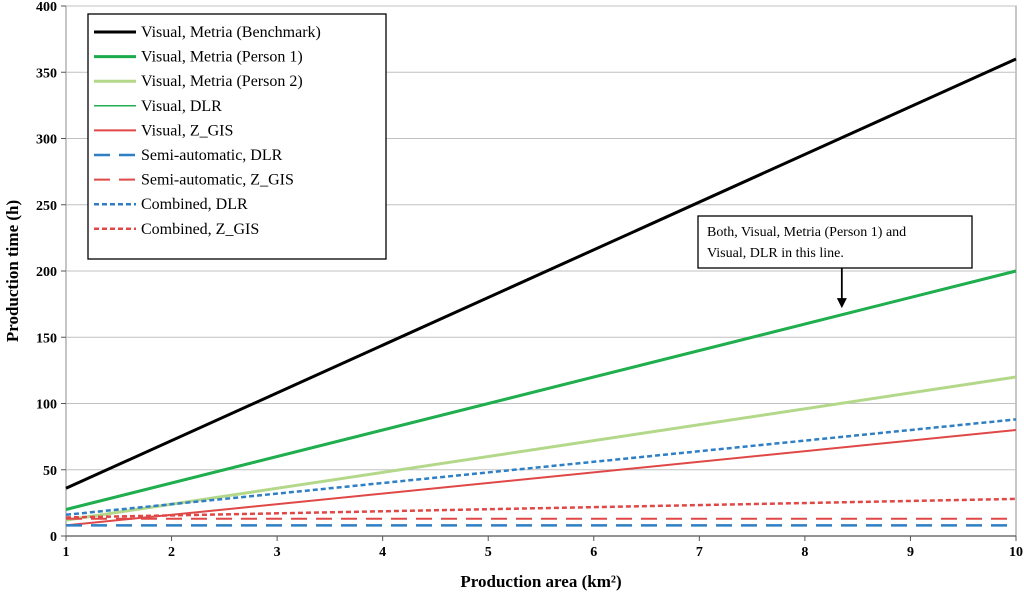 This screenshot has height=595, width=1024. What do you see at coordinates (806, 232) in the screenshot?
I see `annotation-line-1: Both, Visual, Metria (Person 1) and` at bounding box center [806, 232].